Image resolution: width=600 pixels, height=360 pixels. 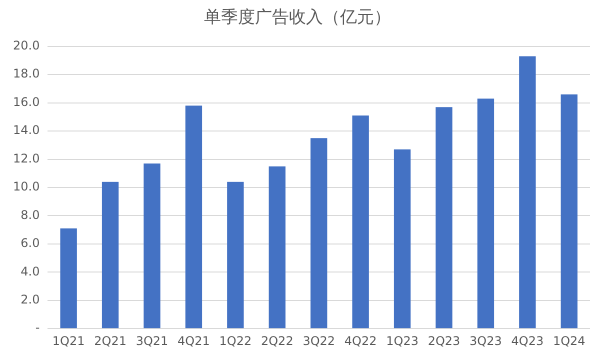 I want to click on y-tick-label: 8.0, so click(x=30, y=215).